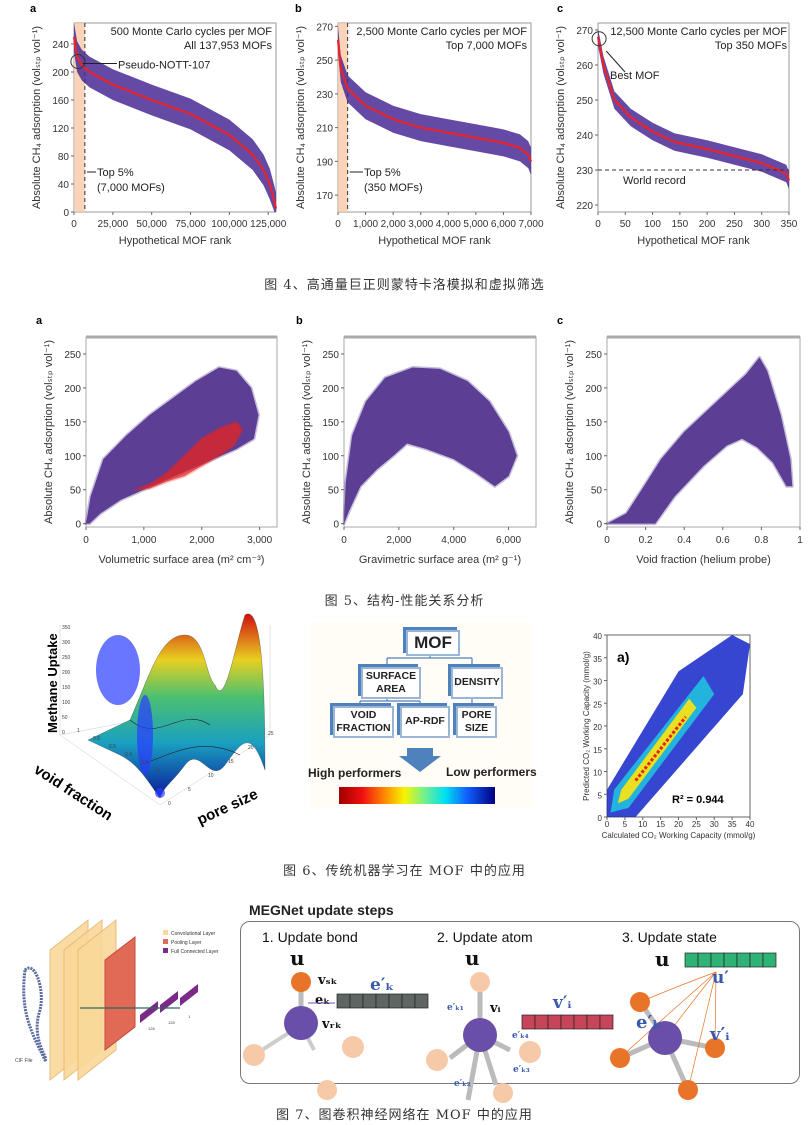  Describe the element at coordinates (678, 987) in the screenshot. I see `aggregation-arrow` at that location.